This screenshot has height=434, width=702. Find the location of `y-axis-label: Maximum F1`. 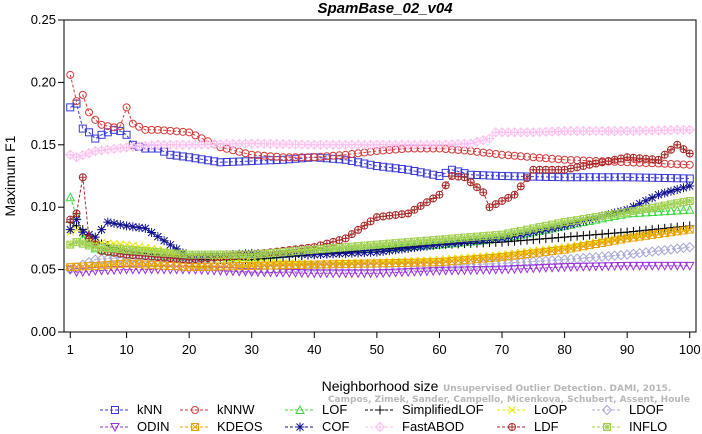

y-axis-label: Maximum F1 is located at coordinates (10, 175).